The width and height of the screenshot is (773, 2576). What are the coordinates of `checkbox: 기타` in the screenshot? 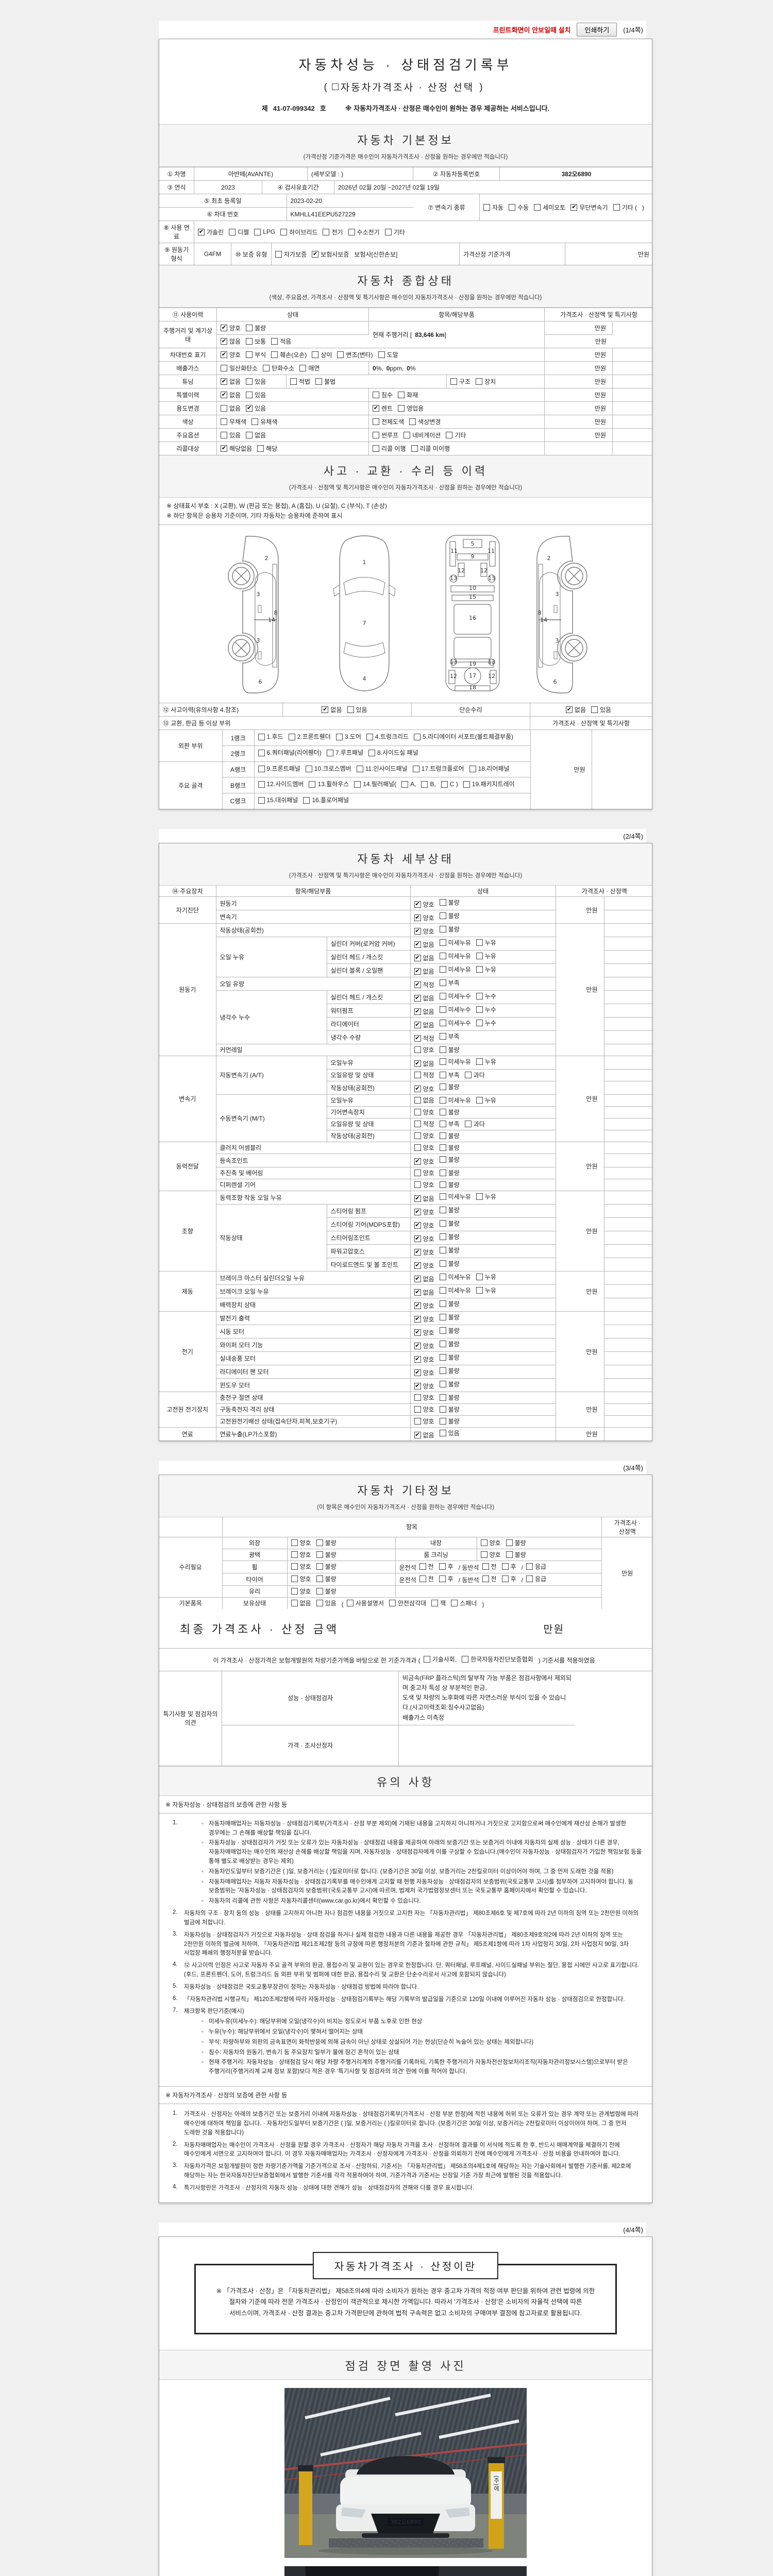 It's located at (456, 435).